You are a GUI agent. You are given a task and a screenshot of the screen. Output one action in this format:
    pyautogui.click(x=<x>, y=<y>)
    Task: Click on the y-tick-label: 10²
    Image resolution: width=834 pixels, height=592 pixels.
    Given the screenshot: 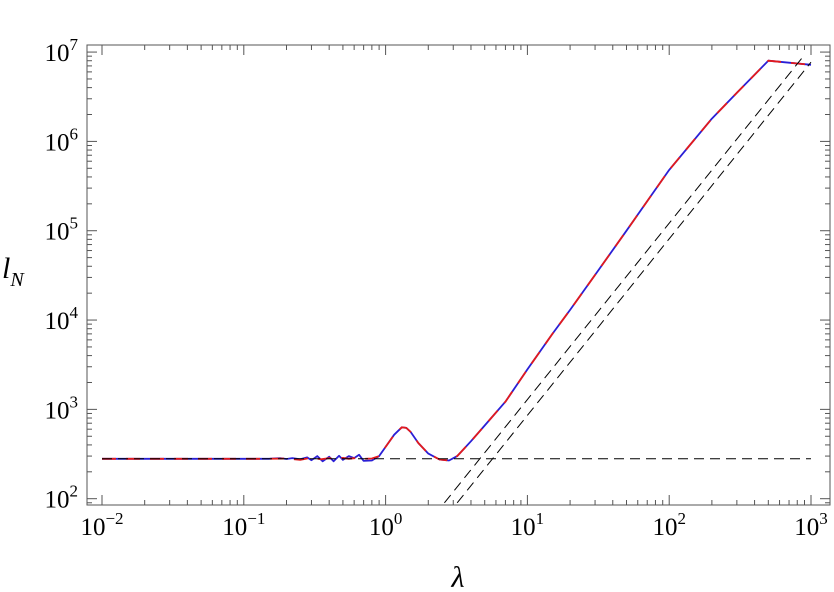 What is the action you would take?
    pyautogui.click(x=62, y=498)
    